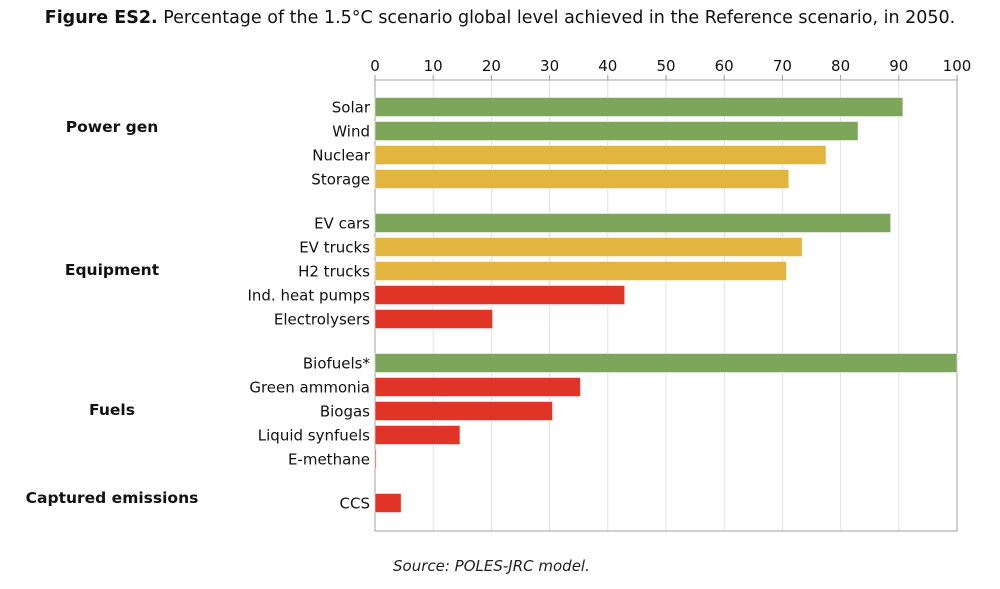 This screenshot has width=1000, height=589. What do you see at coordinates (375, 66) in the screenshot?
I see `x-tick-label: 0` at bounding box center [375, 66].